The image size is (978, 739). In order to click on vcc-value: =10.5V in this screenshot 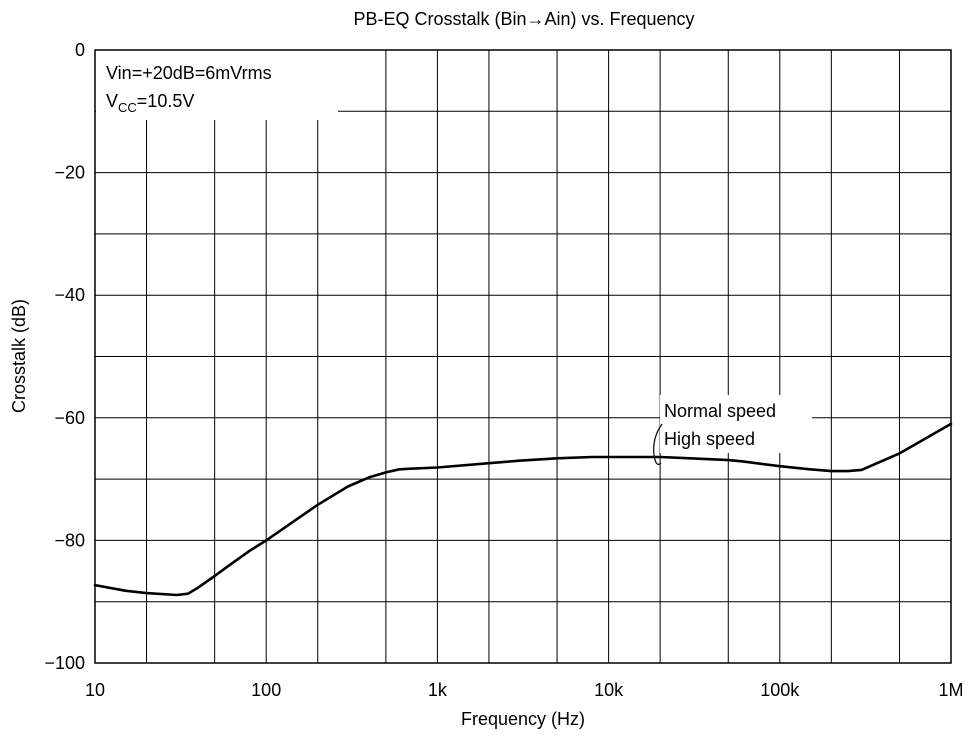, I will do `click(166, 101)`.